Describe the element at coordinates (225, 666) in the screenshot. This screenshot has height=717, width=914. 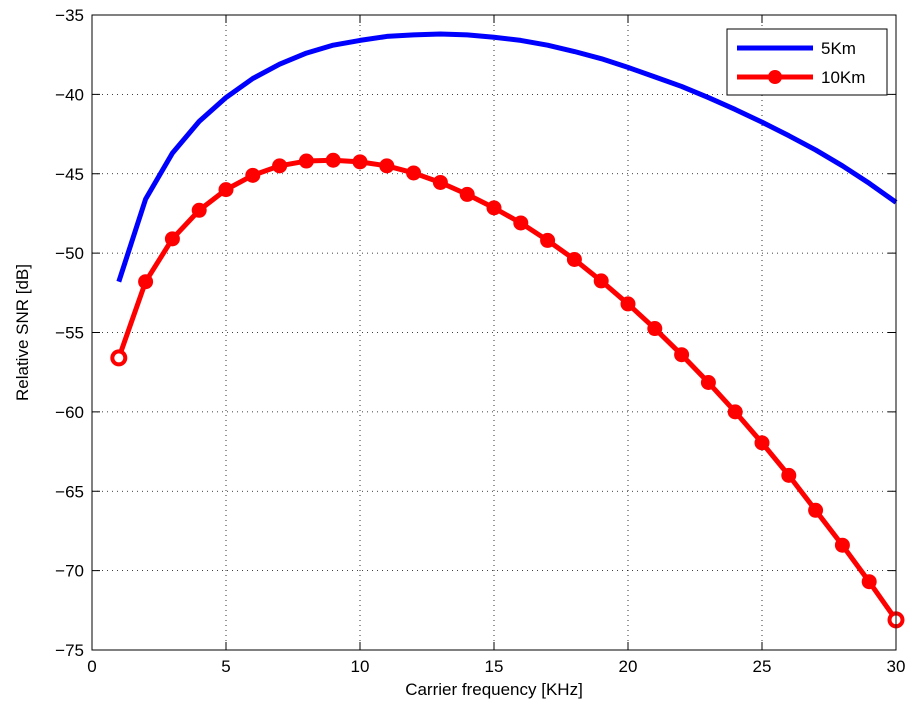
I see `x-tick-label: 5` at that location.